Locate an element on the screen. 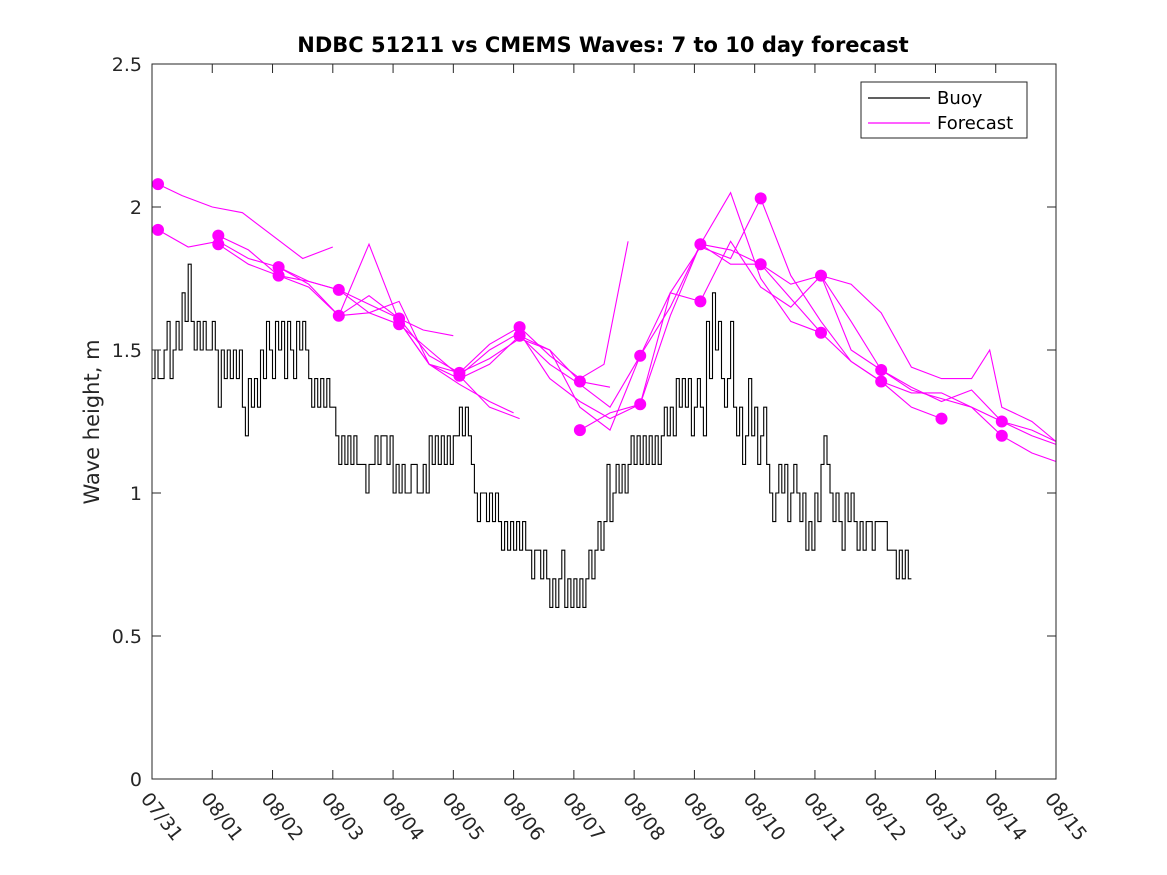  legend: Buoy Forecast is located at coordinates (944, 110).